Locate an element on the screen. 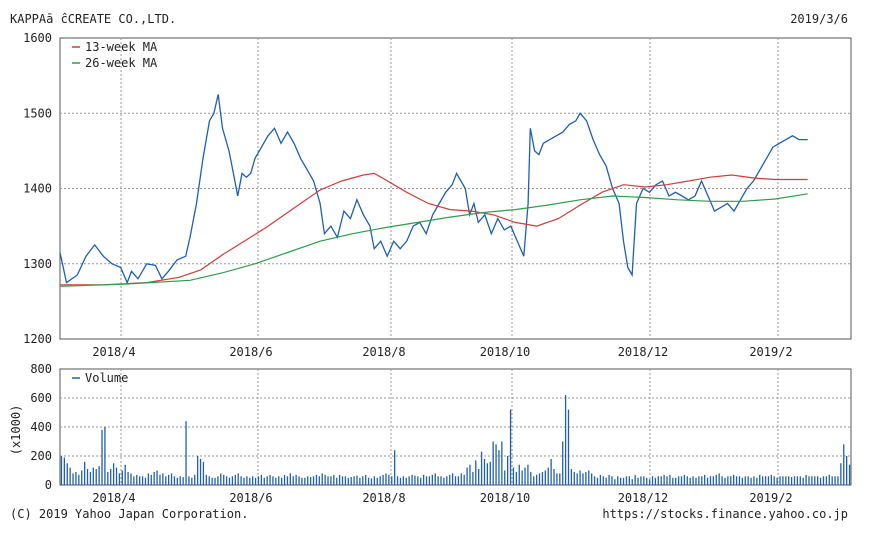 This screenshot has width=870, height=534. y-tick-label: 0 is located at coordinates (48, 485).